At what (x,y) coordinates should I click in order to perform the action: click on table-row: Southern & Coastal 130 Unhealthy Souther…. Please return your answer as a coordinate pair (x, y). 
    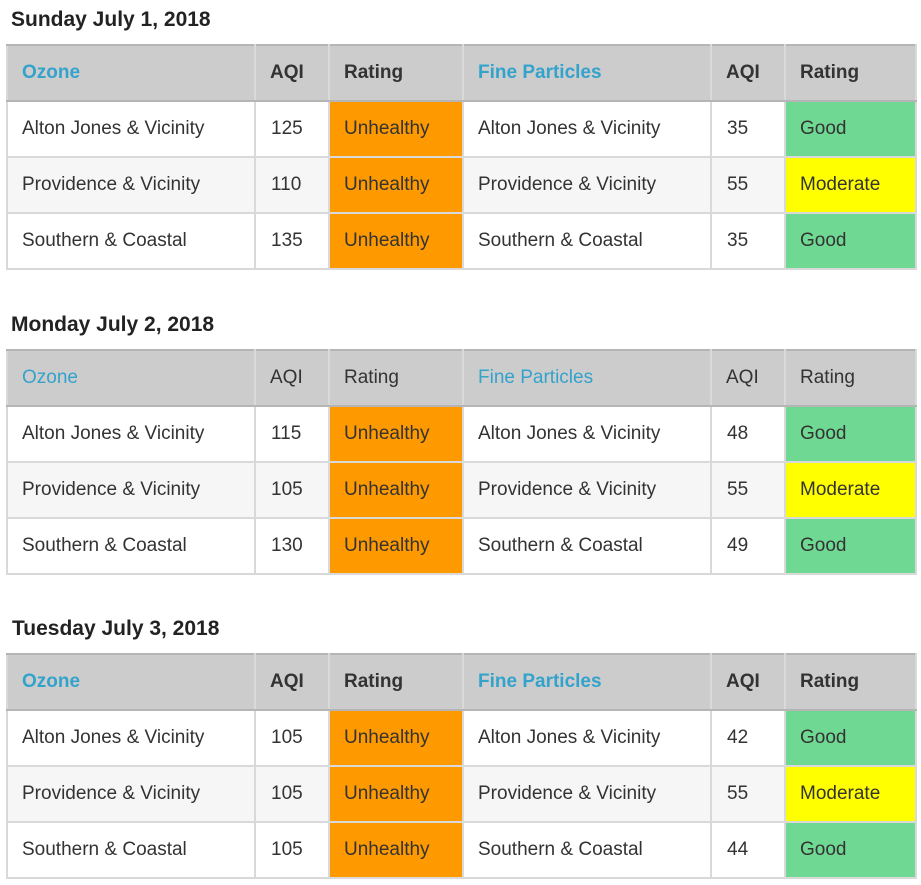
    Looking at the image, I should click on (461, 546).